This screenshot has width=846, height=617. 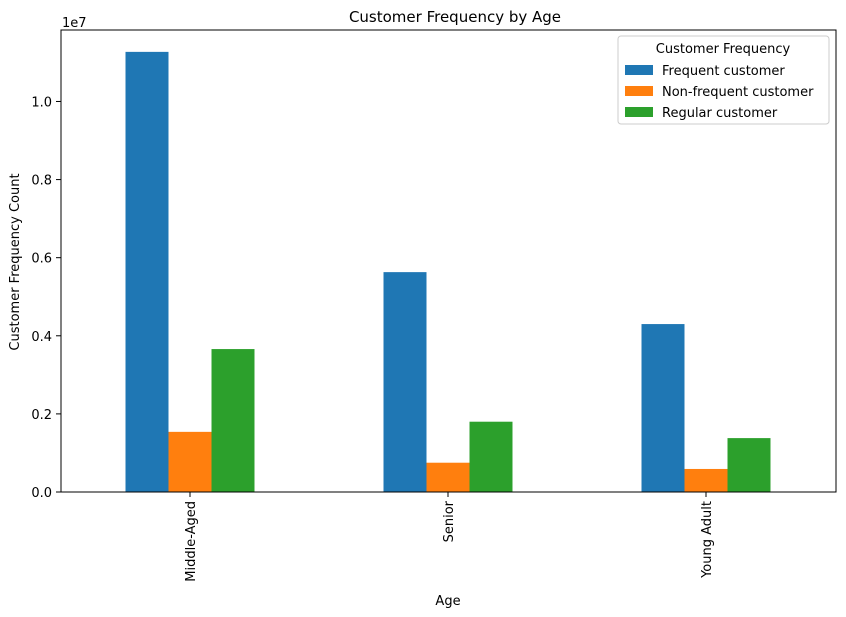 I want to click on y-tick-label: 0.4, so click(x=41, y=337).